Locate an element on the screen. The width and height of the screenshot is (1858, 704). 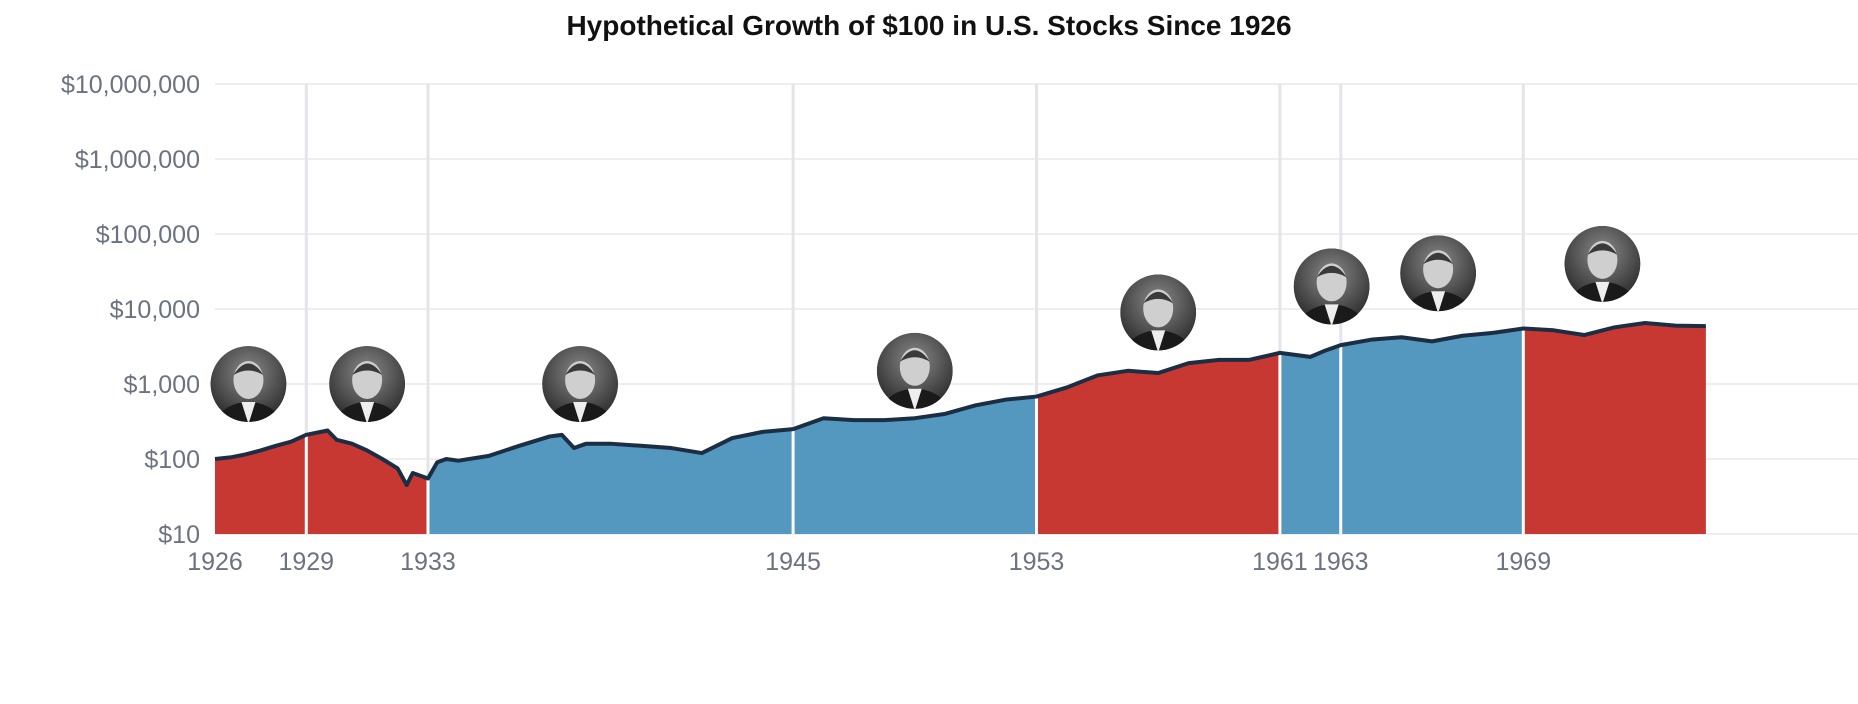
x-axis: 1926 1929 1933 1945 1953 1961 1963 1969 is located at coordinates (869, 562).